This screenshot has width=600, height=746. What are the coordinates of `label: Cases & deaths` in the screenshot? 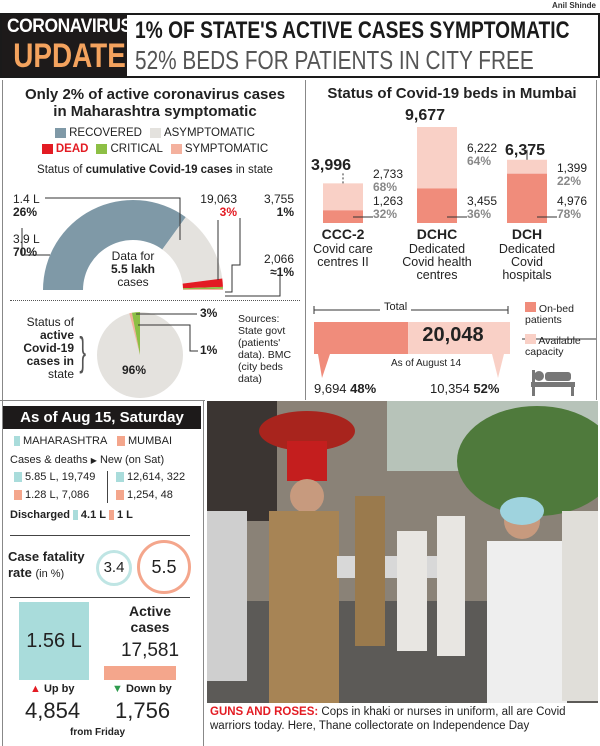 It's located at (49, 460).